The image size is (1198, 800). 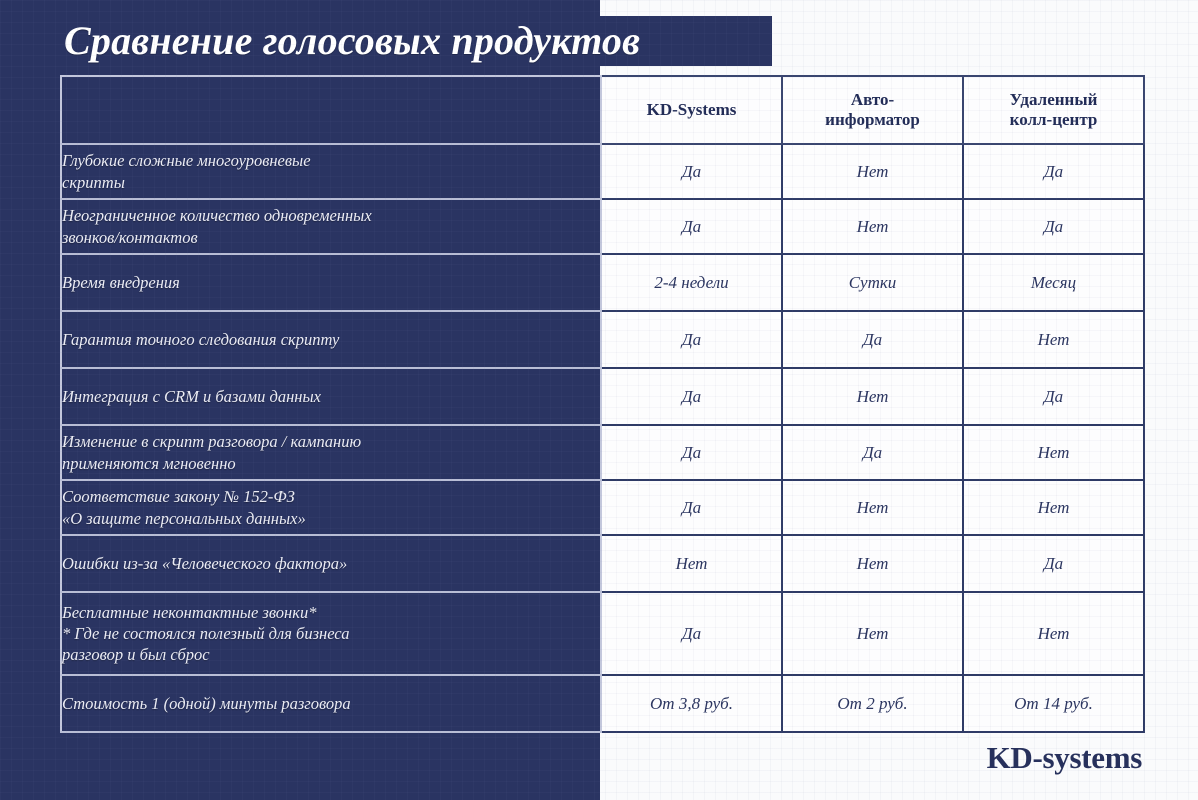 What do you see at coordinates (130, 237) in the screenshot?
I see `feature-text-line2: звонков/контактов` at bounding box center [130, 237].